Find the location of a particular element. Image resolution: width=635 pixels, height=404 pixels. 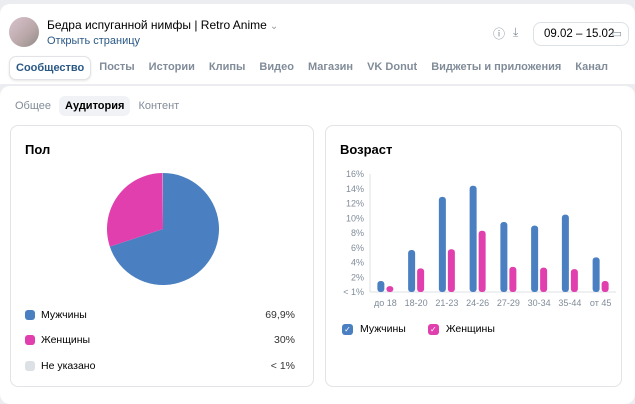

x-tick-label: 30-34 is located at coordinates (539, 303).